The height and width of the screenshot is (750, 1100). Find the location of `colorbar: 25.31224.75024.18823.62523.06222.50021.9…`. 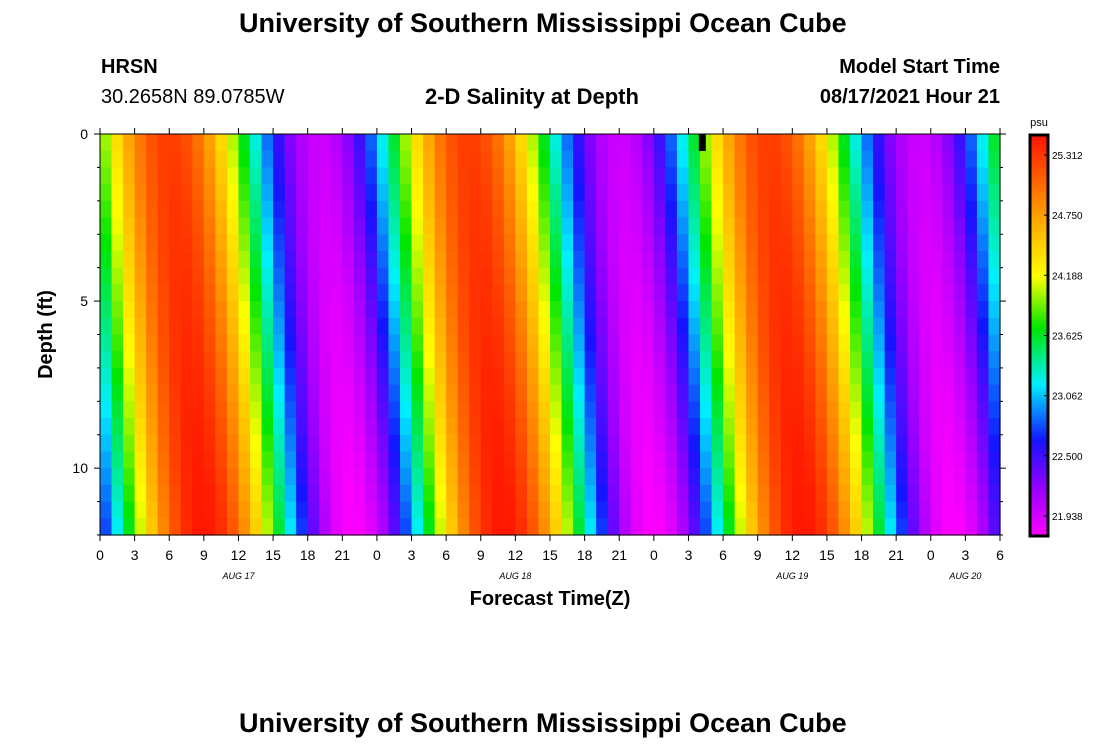

colorbar: 25.31224.75024.18823.62523.06222.50021.9… is located at coordinates (1055, 327).